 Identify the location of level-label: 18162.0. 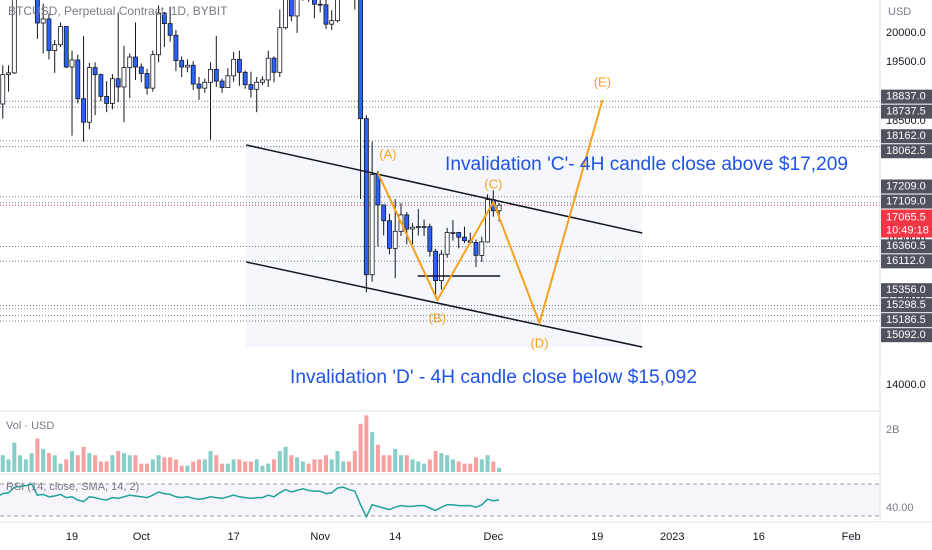
(906, 136).